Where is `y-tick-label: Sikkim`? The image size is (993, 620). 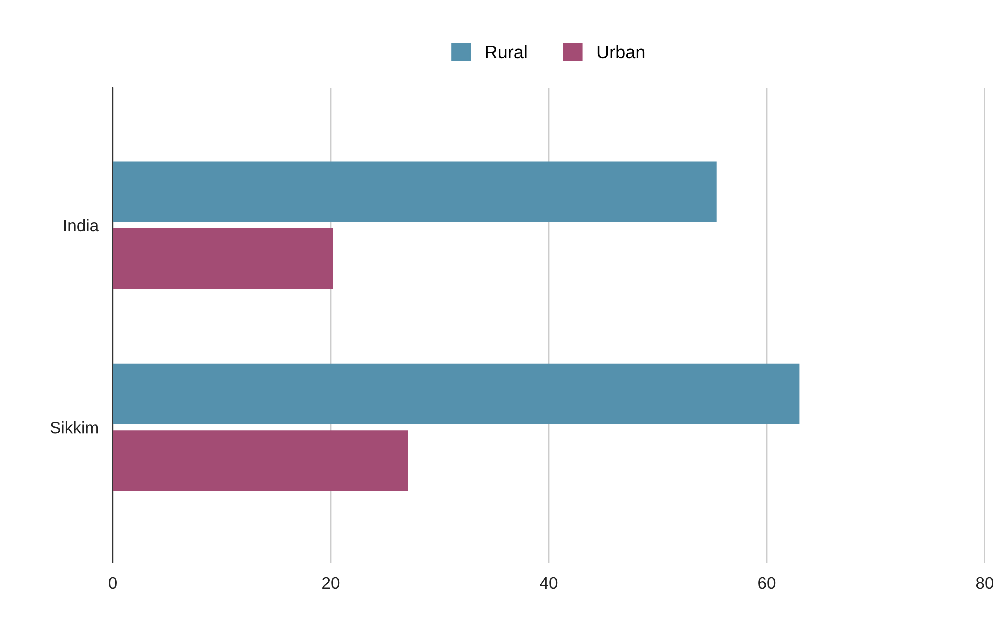
y-tick-label: Sikkim is located at coordinates (74, 428).